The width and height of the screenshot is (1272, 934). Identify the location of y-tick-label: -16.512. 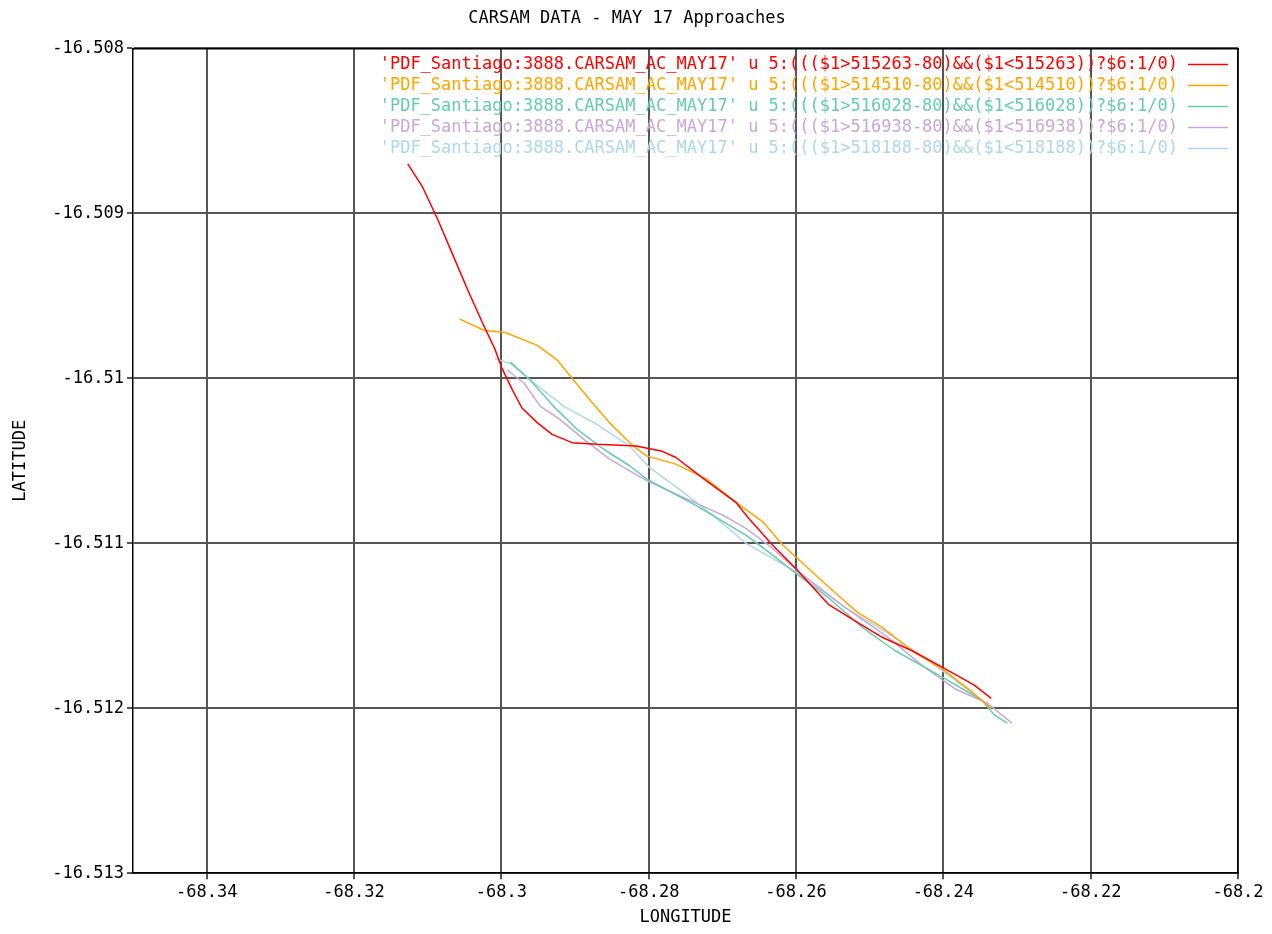
(88, 706).